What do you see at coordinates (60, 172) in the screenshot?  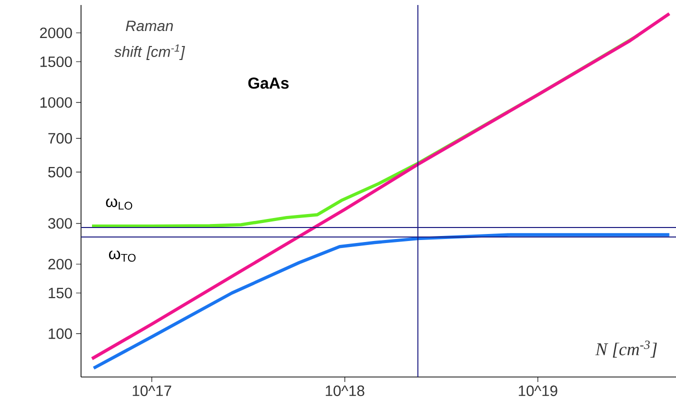 I see `y-tick-label: 500` at bounding box center [60, 172].